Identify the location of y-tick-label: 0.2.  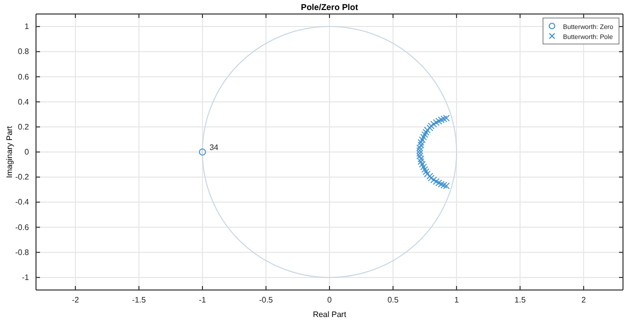
(24, 127).